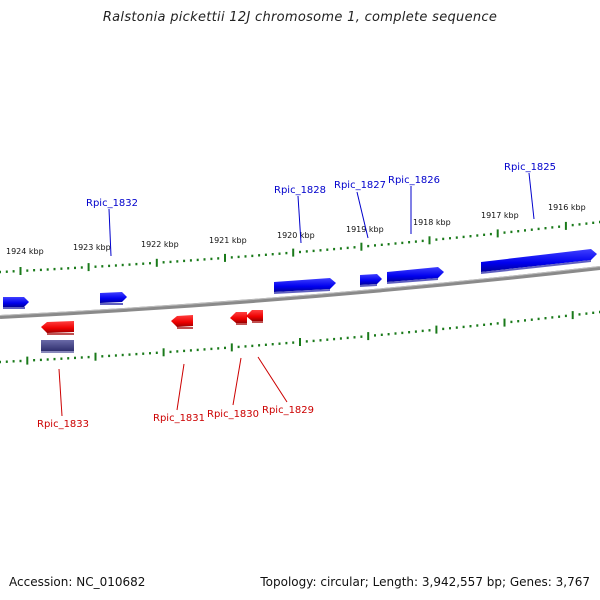 This screenshot has height=600, width=600. Describe the element at coordinates (567, 207) in the screenshot. I see `tick-label: 1916 kbp` at that location.